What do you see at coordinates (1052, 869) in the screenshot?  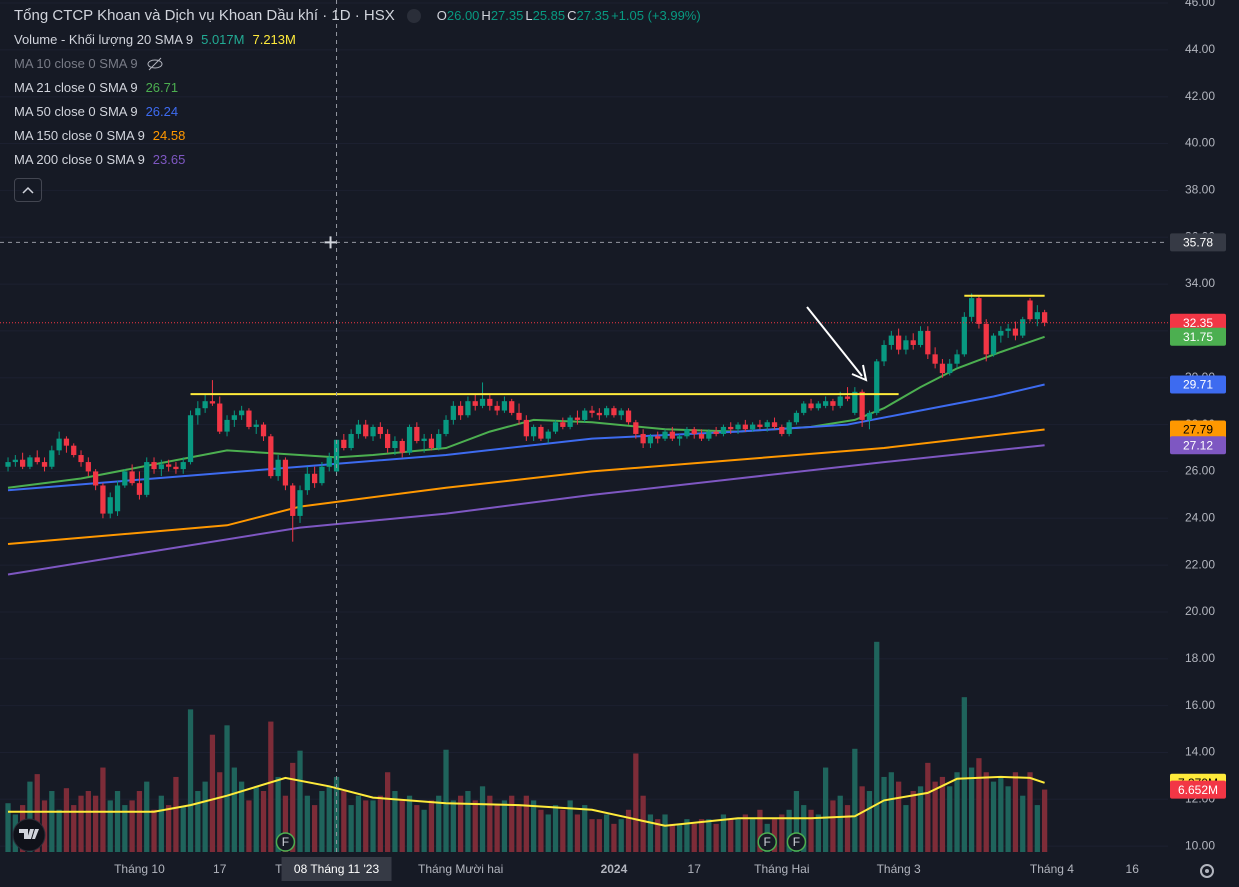 I see `x-tick-label: Tháng 4` at bounding box center [1052, 869].